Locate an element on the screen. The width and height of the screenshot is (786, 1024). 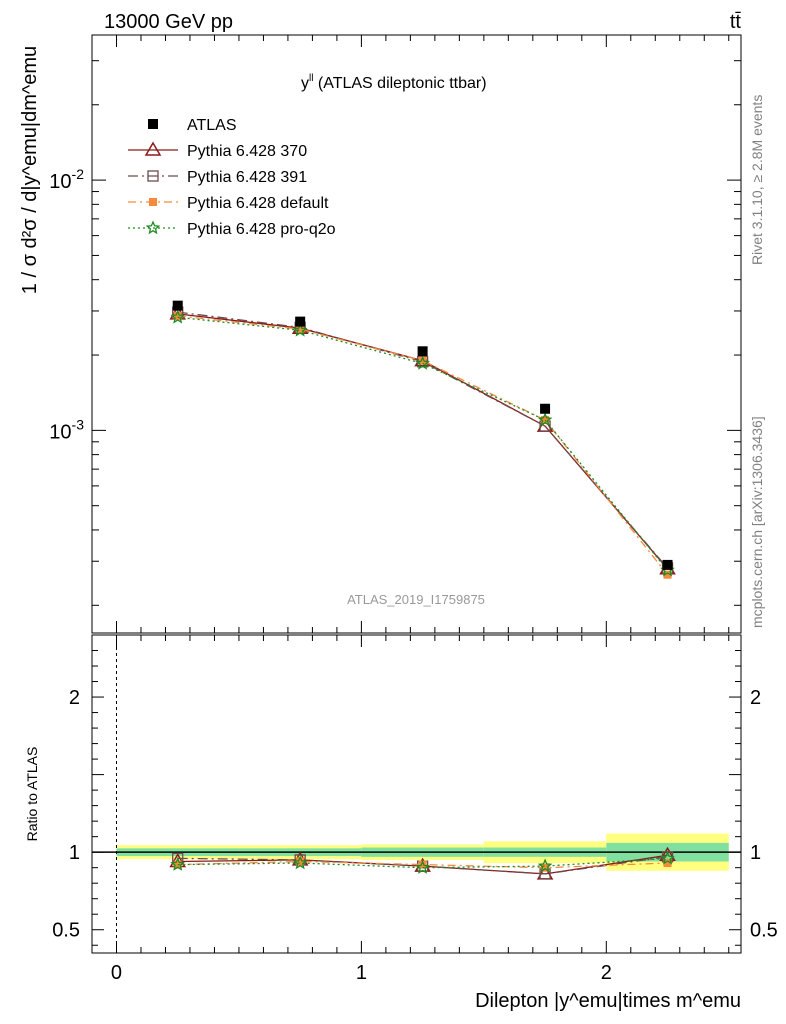
ratio-tick-label-right: 2 is located at coordinates (755, 698).